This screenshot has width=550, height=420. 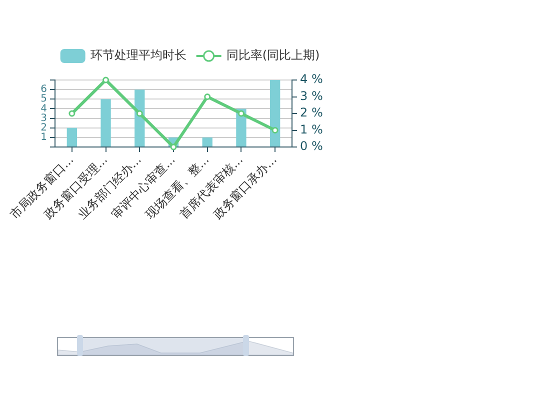 What do you see at coordinates (138, 55) in the screenshot?
I see `legend-label: 环节处理平均时长` at bounding box center [138, 55].